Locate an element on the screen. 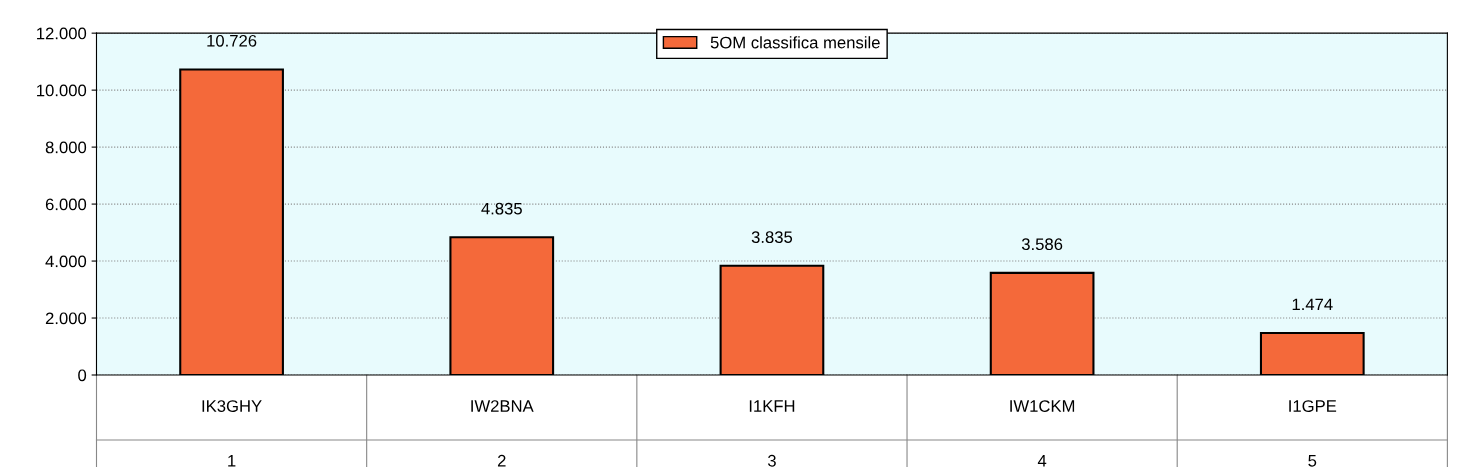 The width and height of the screenshot is (1462, 467). y-tick-label: 0 is located at coordinates (82, 375).